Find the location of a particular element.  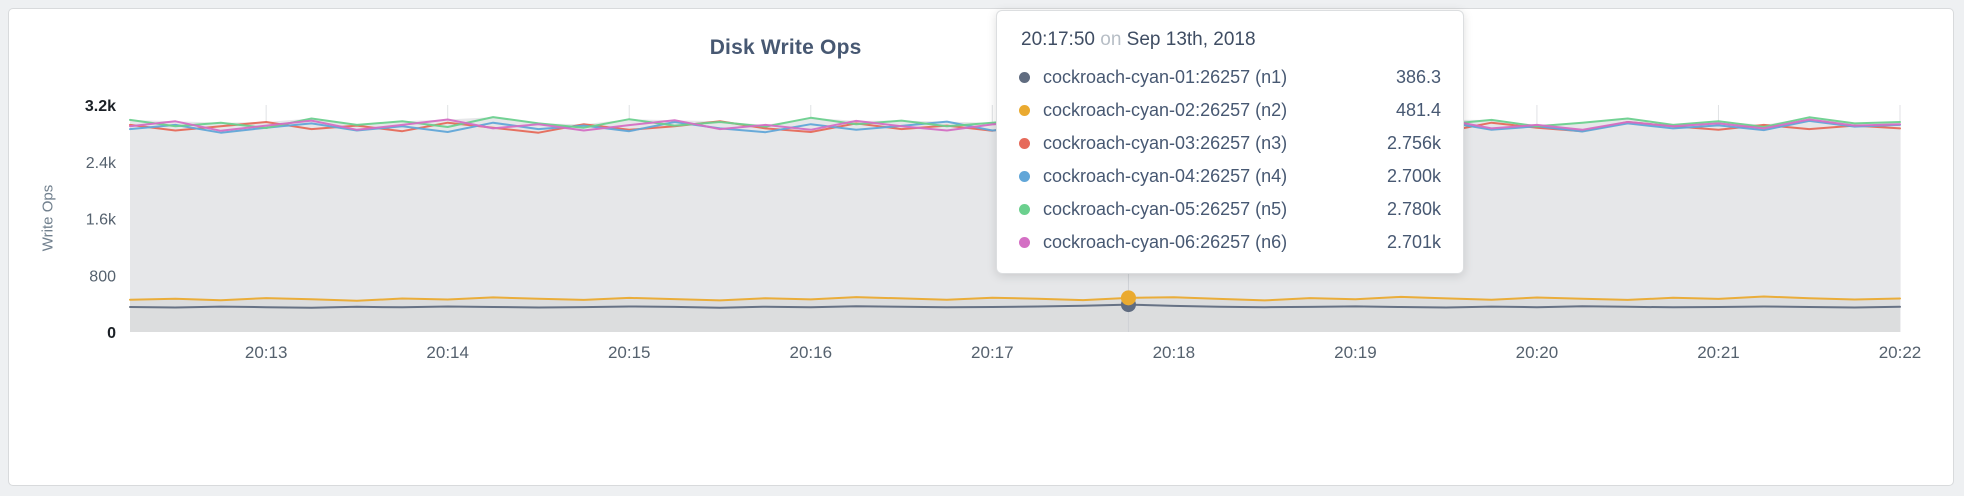

y-tick-label: 0 is located at coordinates (111, 333).